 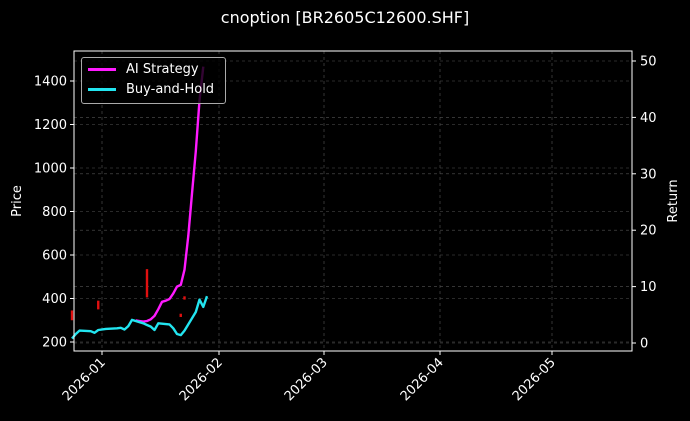 I want to click on svg-text: 1000, so click(x=50, y=169).